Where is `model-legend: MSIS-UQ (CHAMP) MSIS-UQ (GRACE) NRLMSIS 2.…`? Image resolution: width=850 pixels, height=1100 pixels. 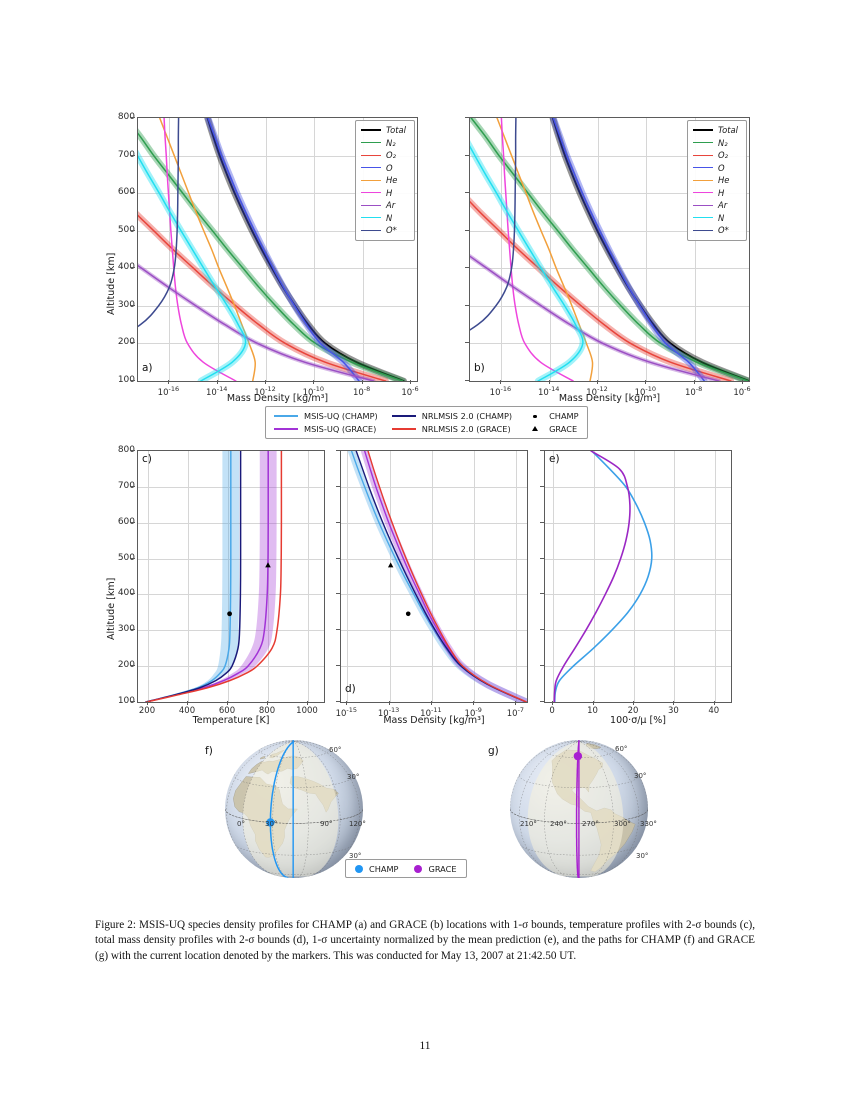
model-legend: MSIS-UQ (CHAMP) MSIS-UQ (GRACE) NRLMSIS 2.… is located at coordinates (426, 422).